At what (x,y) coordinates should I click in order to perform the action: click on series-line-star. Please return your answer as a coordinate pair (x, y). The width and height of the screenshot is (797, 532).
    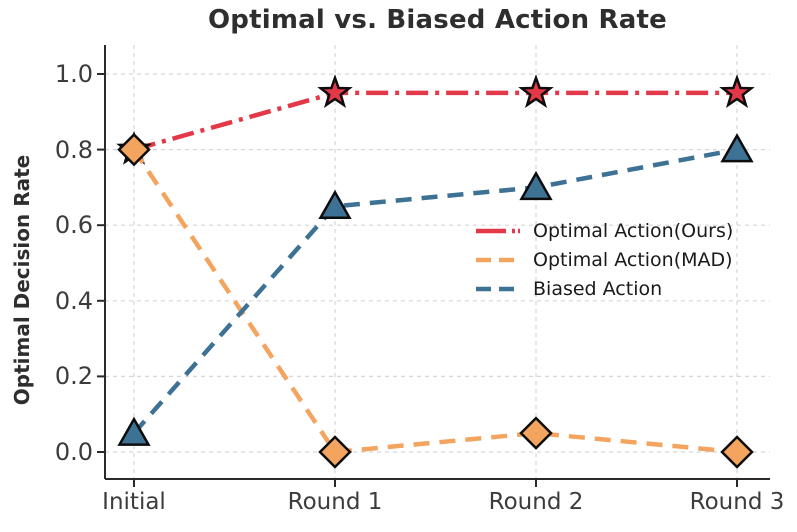
    Looking at the image, I should click on (435, 121).